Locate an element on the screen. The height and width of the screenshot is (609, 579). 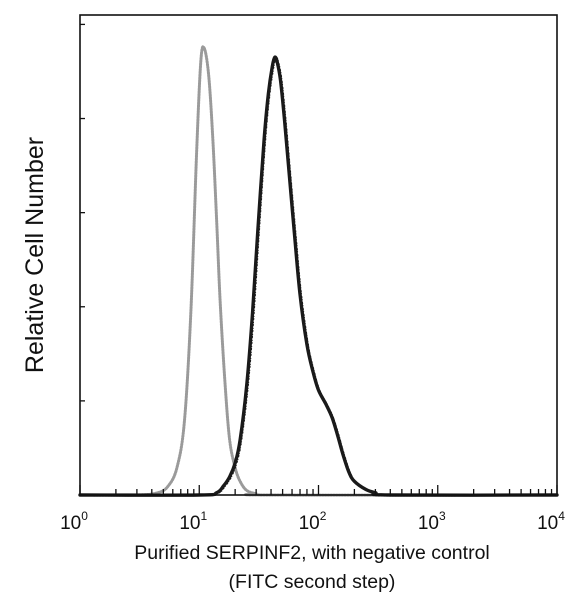
x-tick-label: 10⁴ is located at coordinates (551, 521).